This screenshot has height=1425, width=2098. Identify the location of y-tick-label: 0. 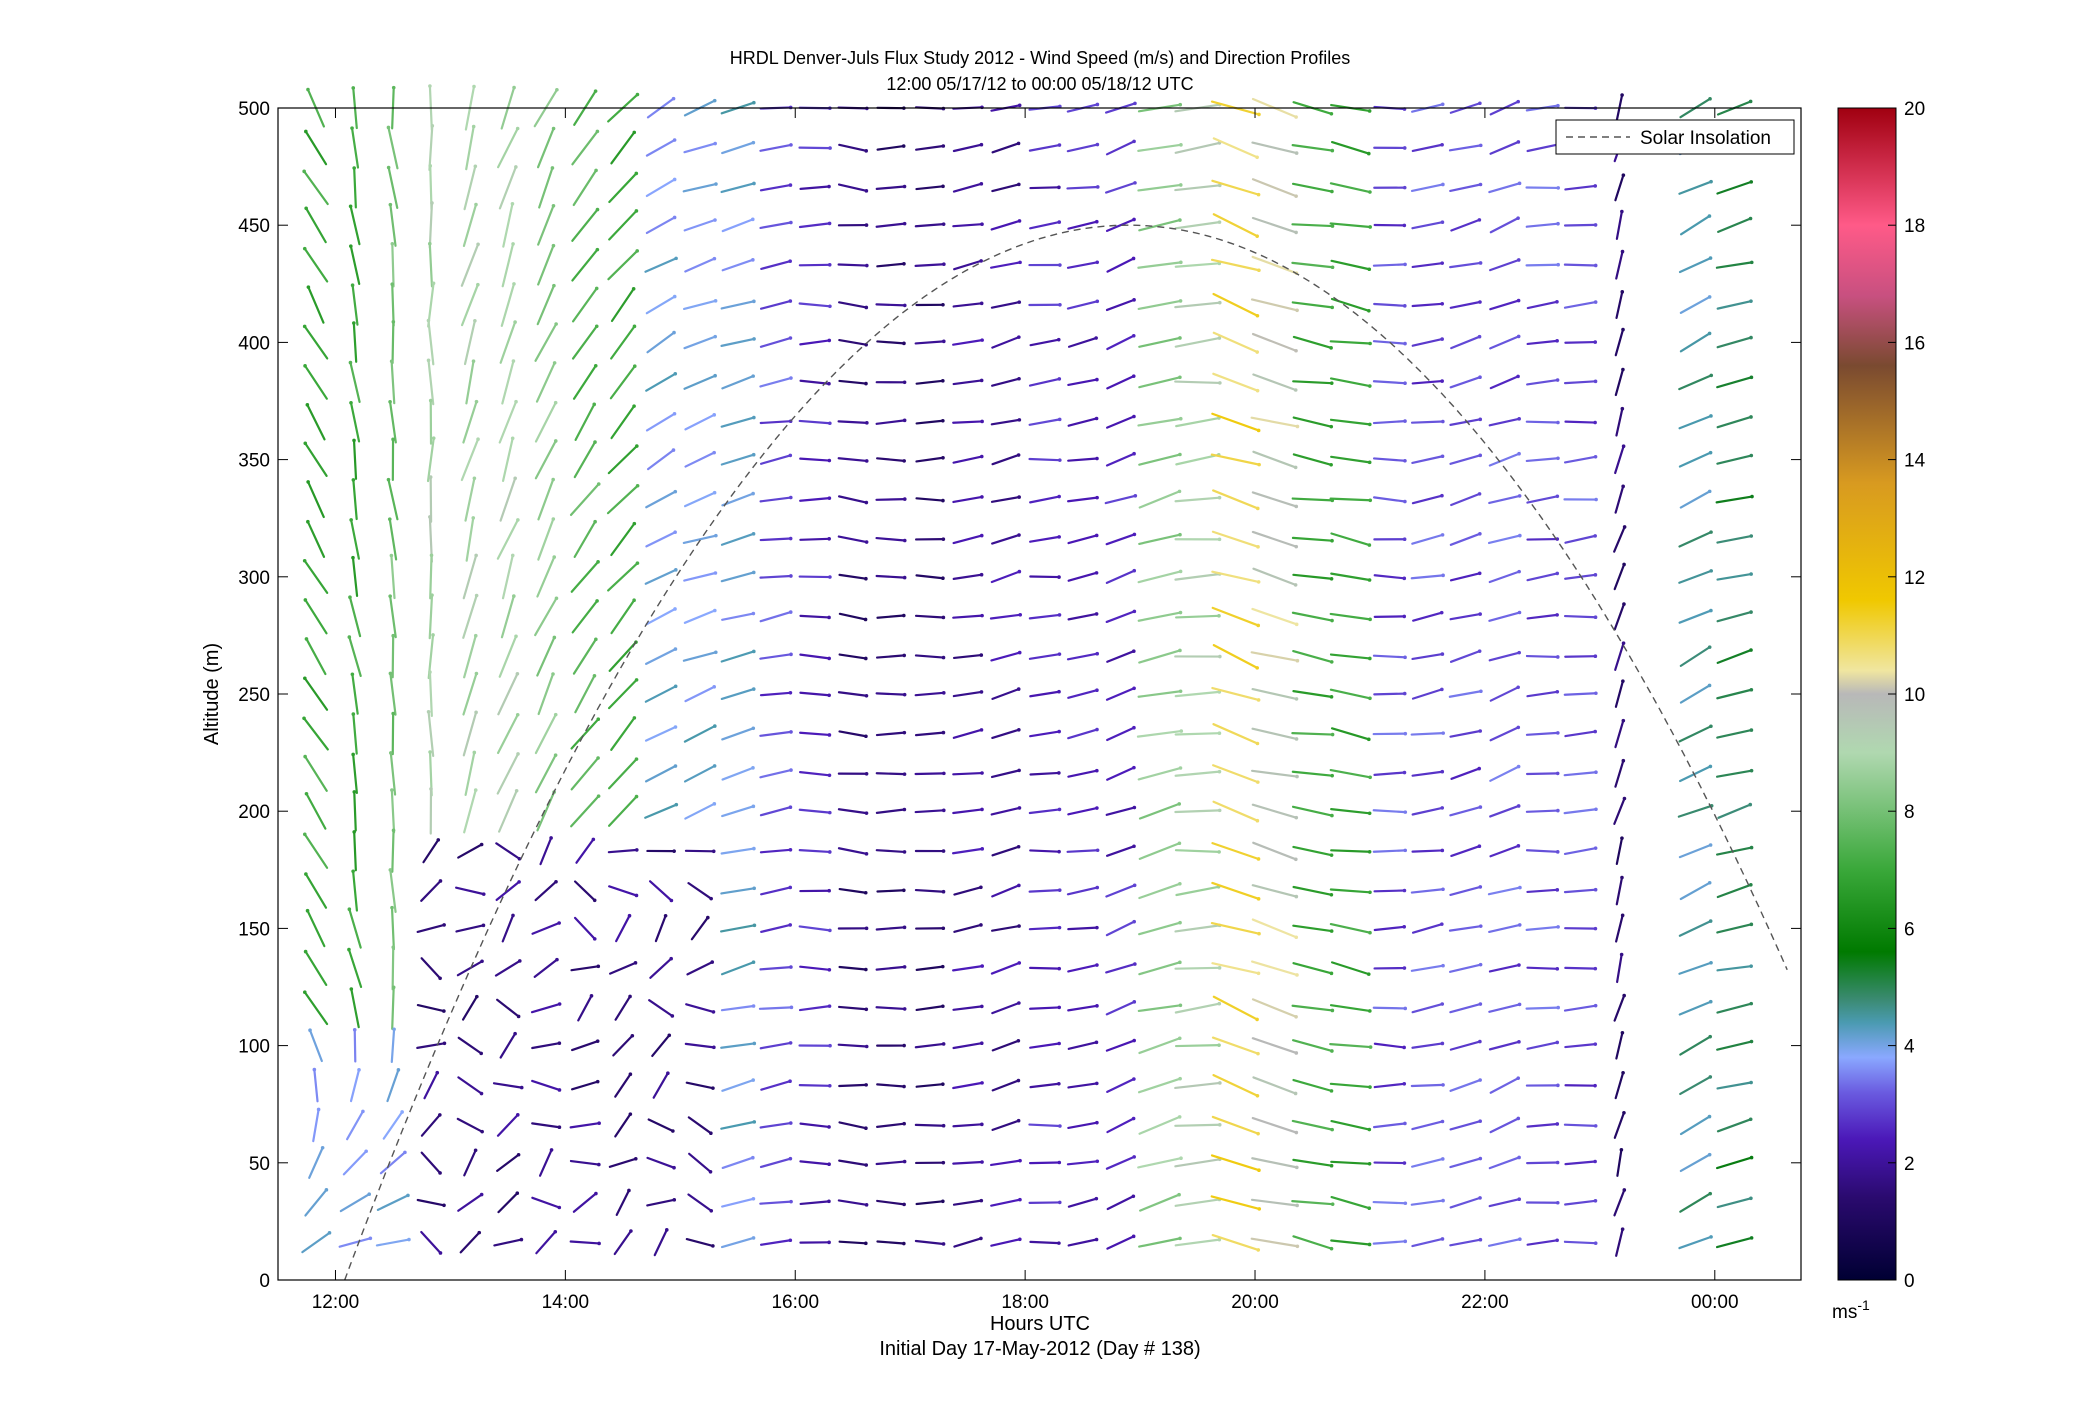
(264, 1281).